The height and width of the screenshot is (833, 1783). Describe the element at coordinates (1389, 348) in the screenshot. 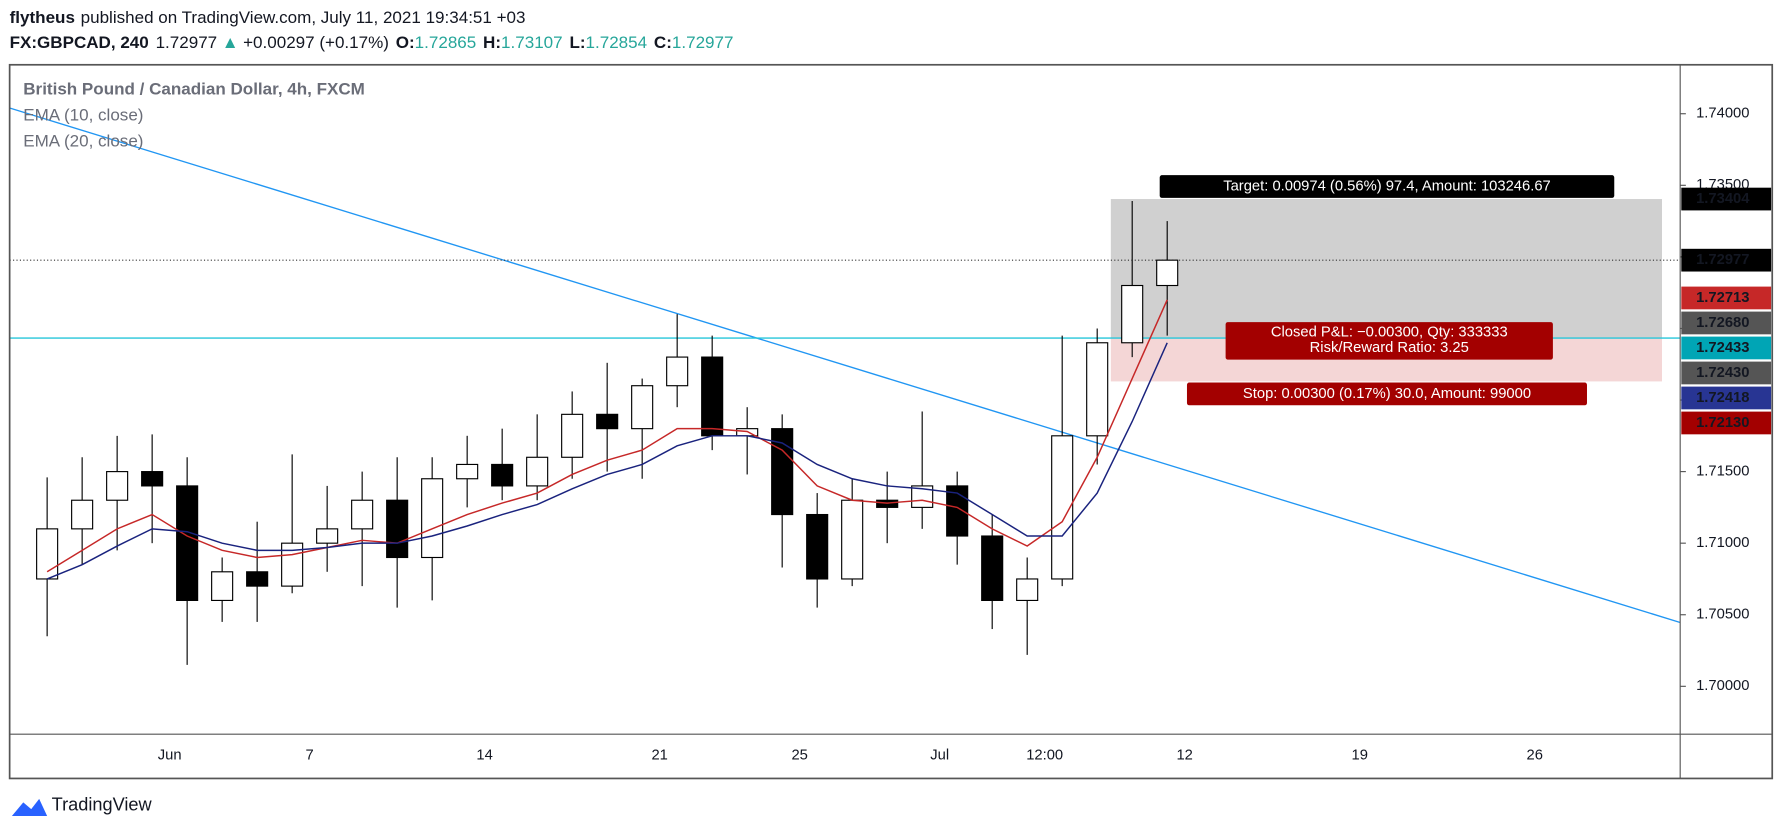

I see `position-label: Risk/Reward Ratio: 3.25` at that location.